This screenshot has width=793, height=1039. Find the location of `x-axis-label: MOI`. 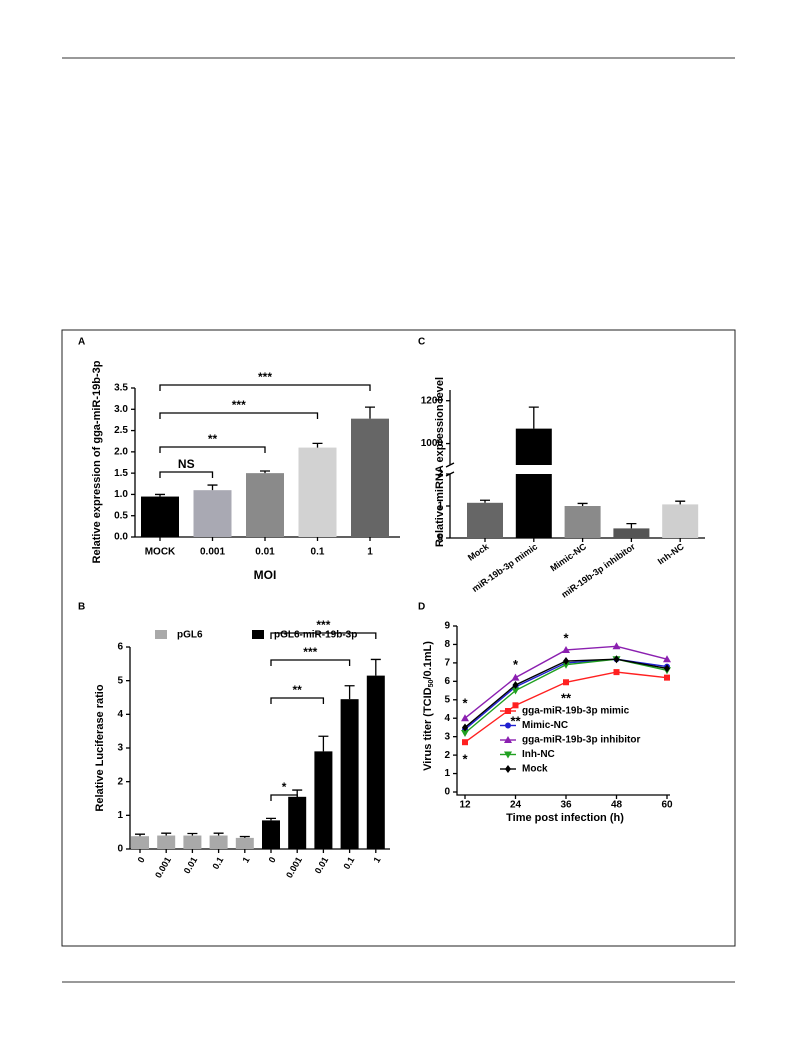

x-axis-label: MOI is located at coordinates (265, 575).